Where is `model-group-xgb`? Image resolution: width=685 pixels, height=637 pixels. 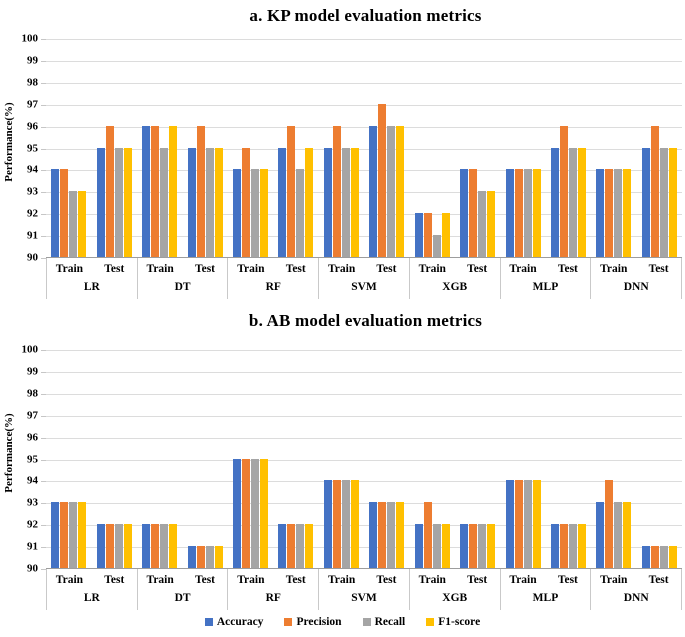
model-group-xgb is located at coordinates (454, 148).